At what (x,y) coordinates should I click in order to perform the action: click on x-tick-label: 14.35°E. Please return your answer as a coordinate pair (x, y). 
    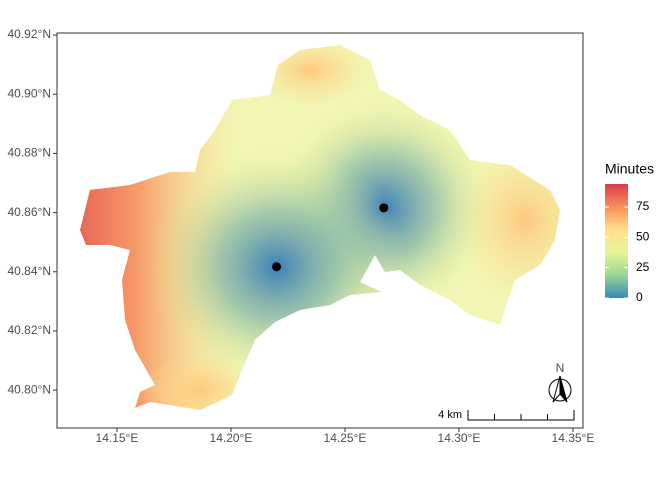
    Looking at the image, I should click on (573, 438).